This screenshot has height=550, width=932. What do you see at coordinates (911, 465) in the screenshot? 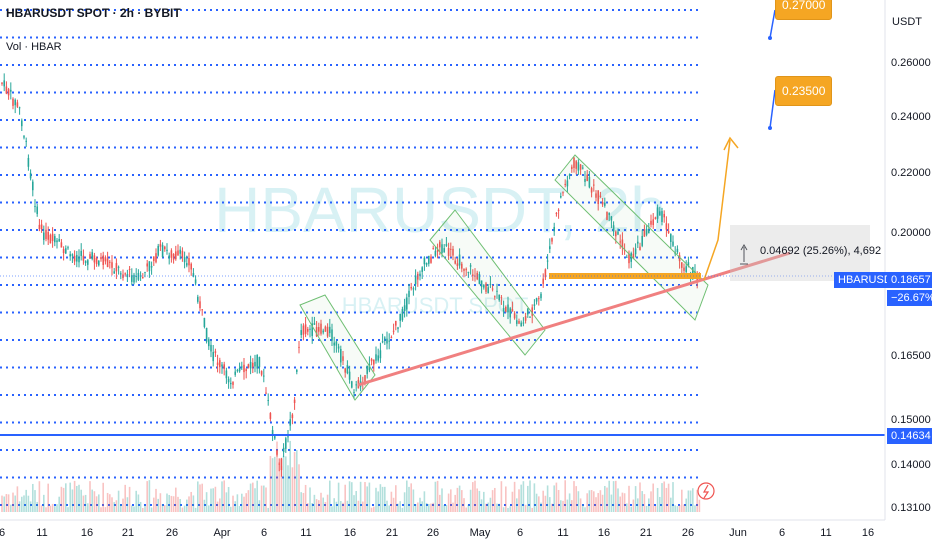
I see `price-axis-tick: 0.14000` at bounding box center [911, 465].